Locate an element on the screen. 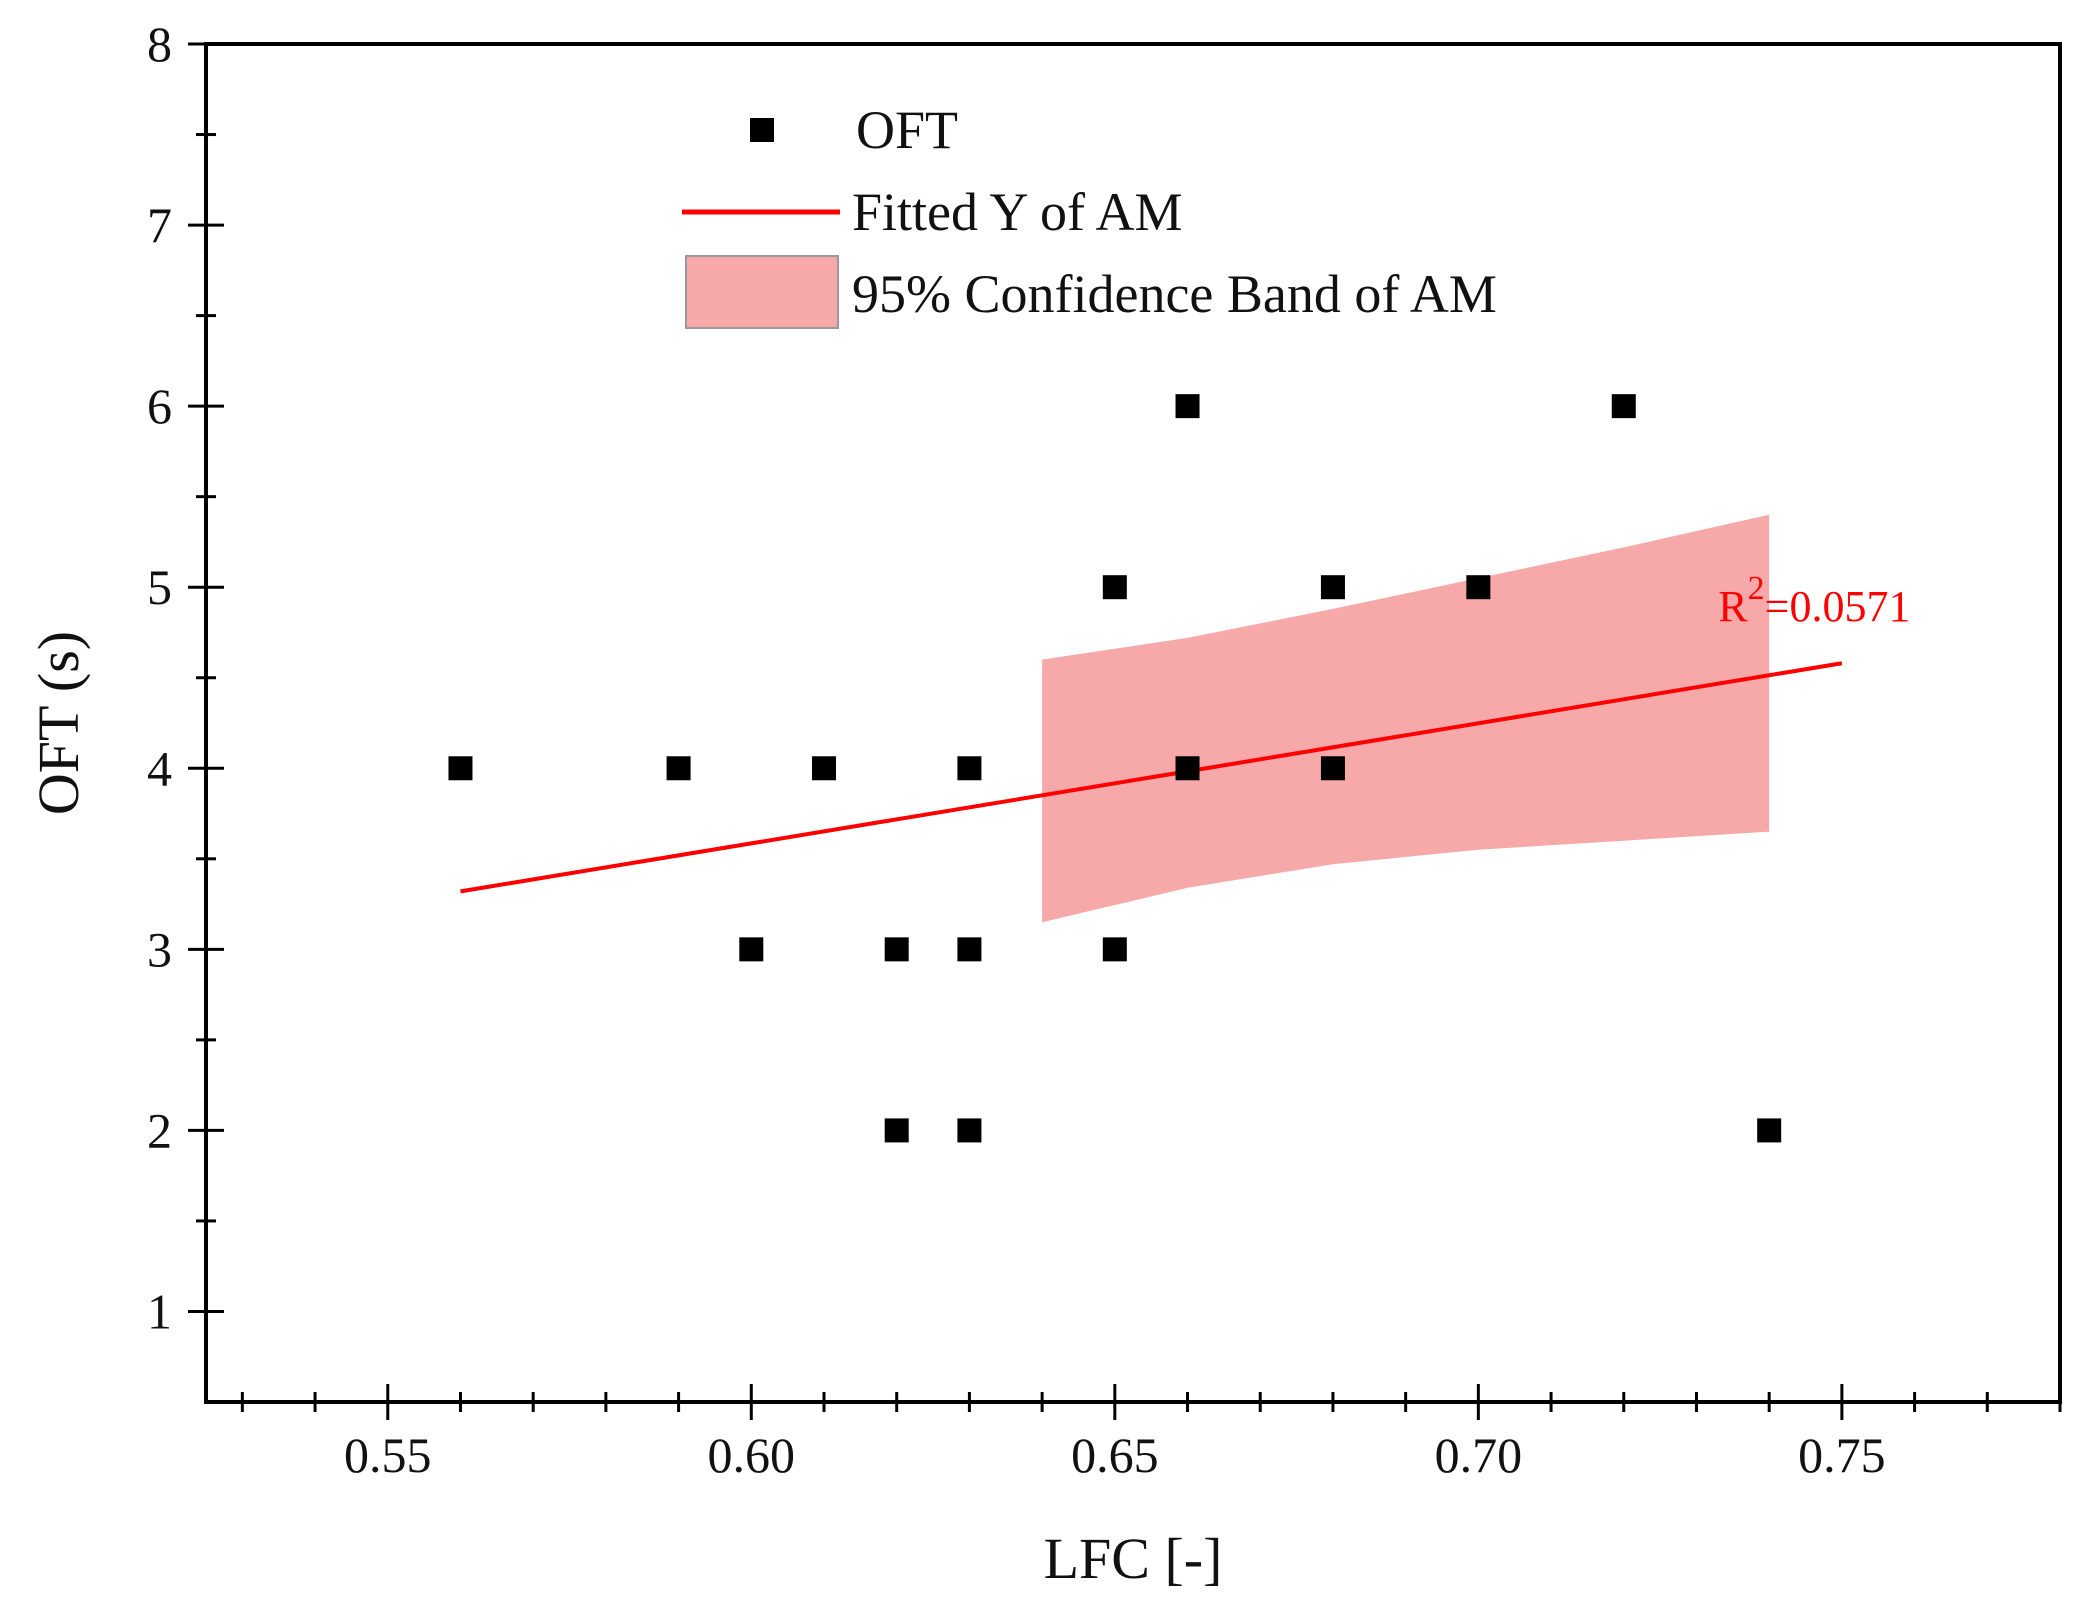 The height and width of the screenshot is (1611, 2076). r-squared-superscript: 2 is located at coordinates (1756, 588).